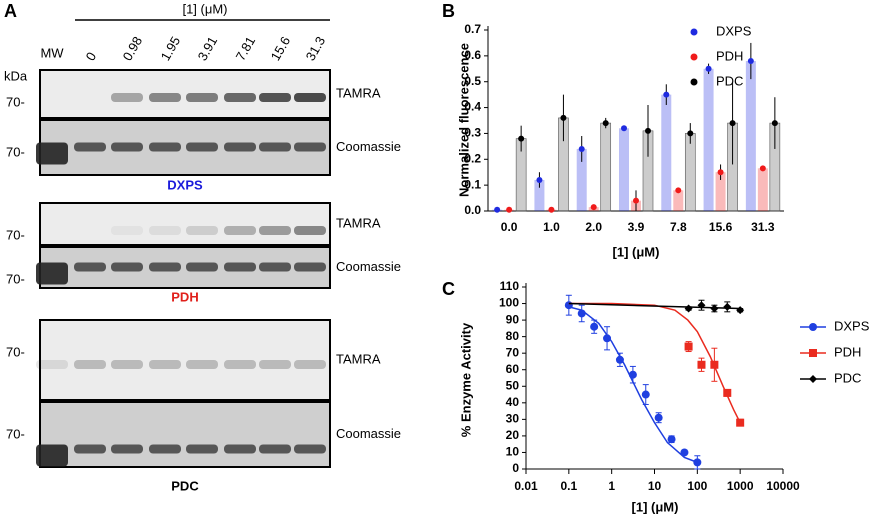  I want to click on row-label: Coomassie, so click(368, 266).